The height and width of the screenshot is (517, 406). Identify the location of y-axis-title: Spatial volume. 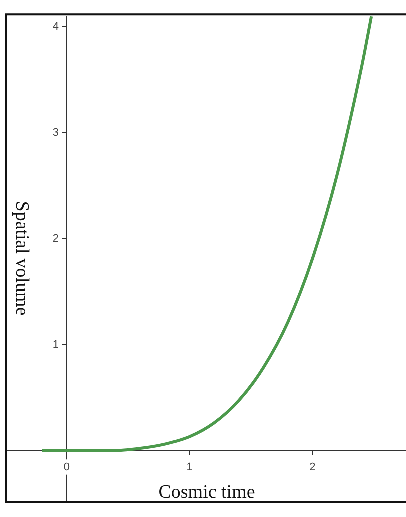
(21, 258).